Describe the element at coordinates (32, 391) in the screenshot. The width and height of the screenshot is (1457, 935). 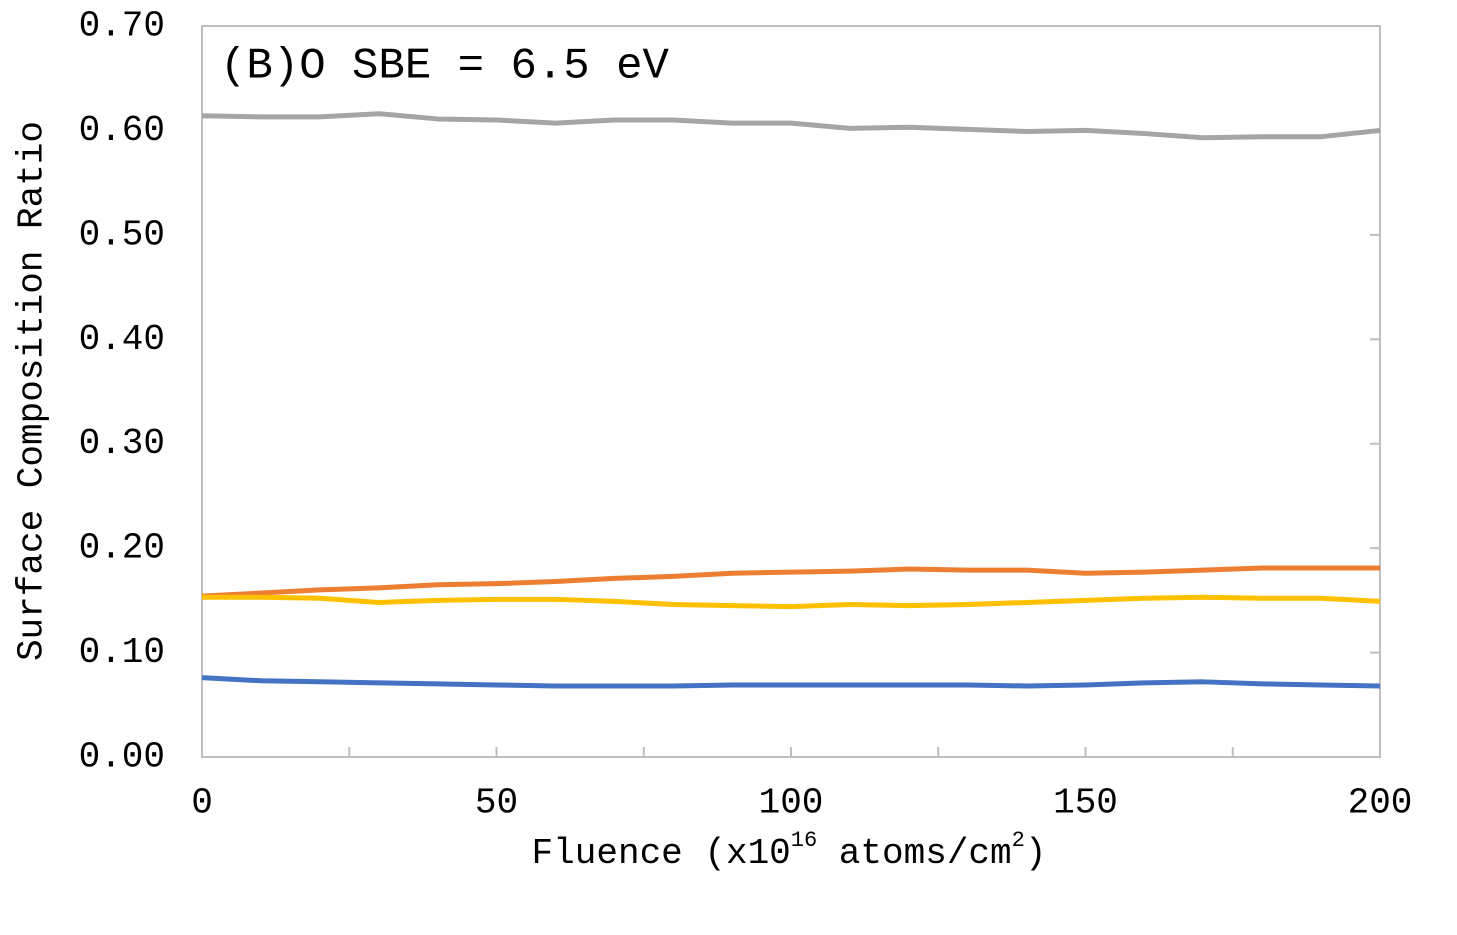
I see `y-axis-label: Surface Composition Ratio` at that location.